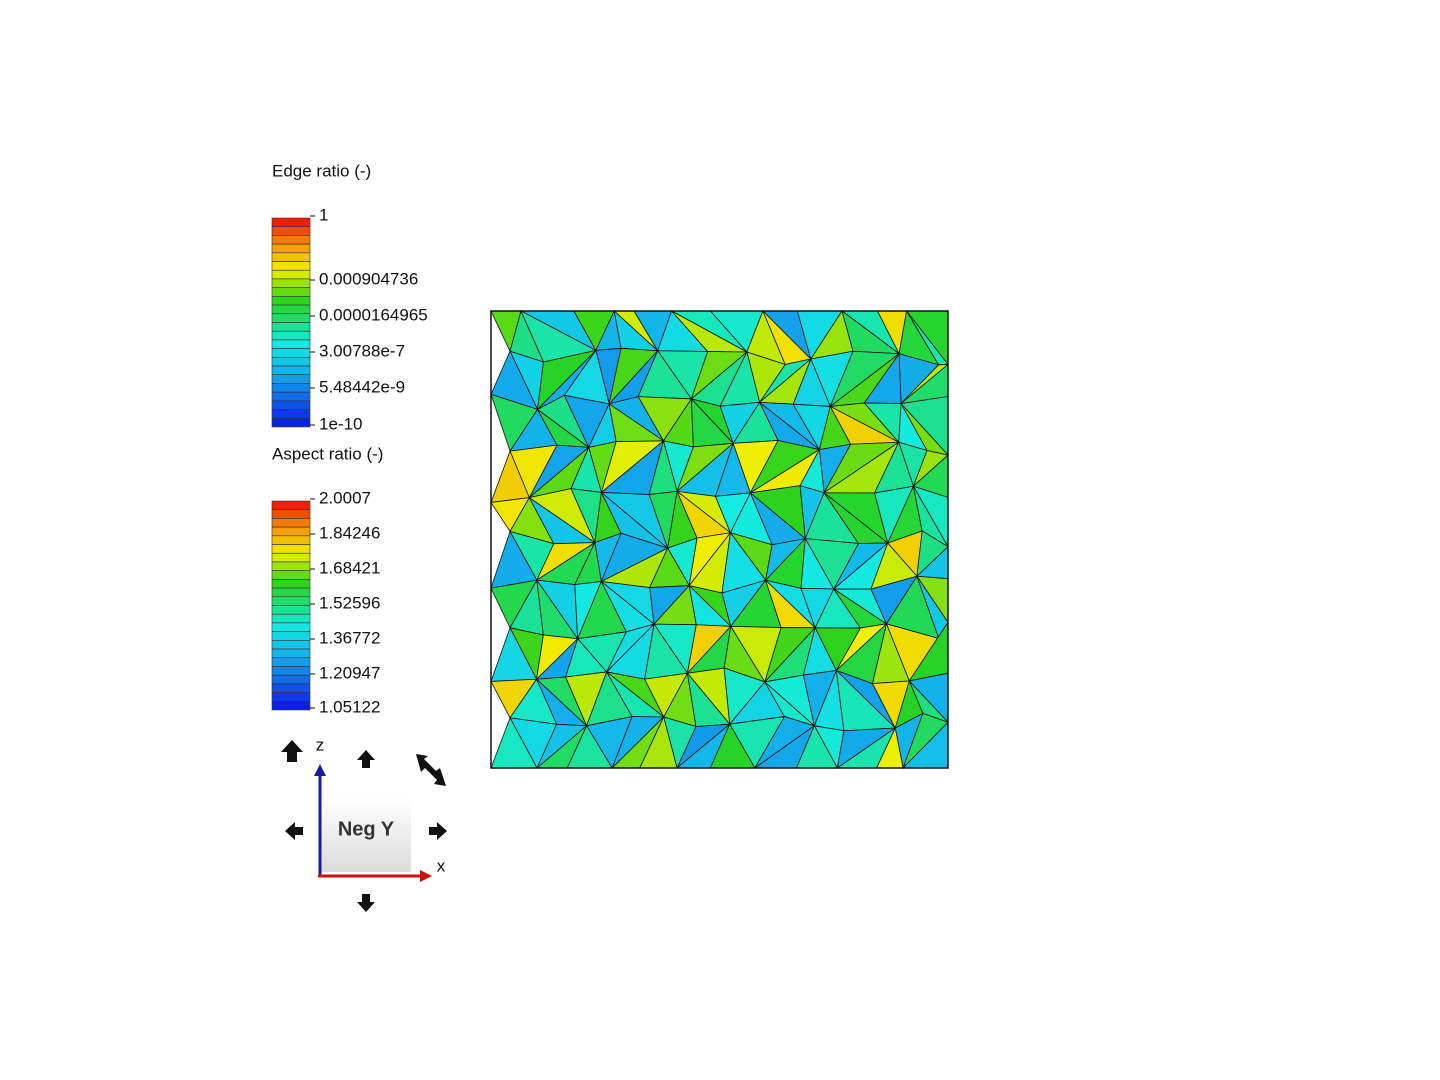 This screenshot has width=1440, height=1080. What do you see at coordinates (349, 532) in the screenshot?
I see `legend-label: 1.84246` at bounding box center [349, 532].